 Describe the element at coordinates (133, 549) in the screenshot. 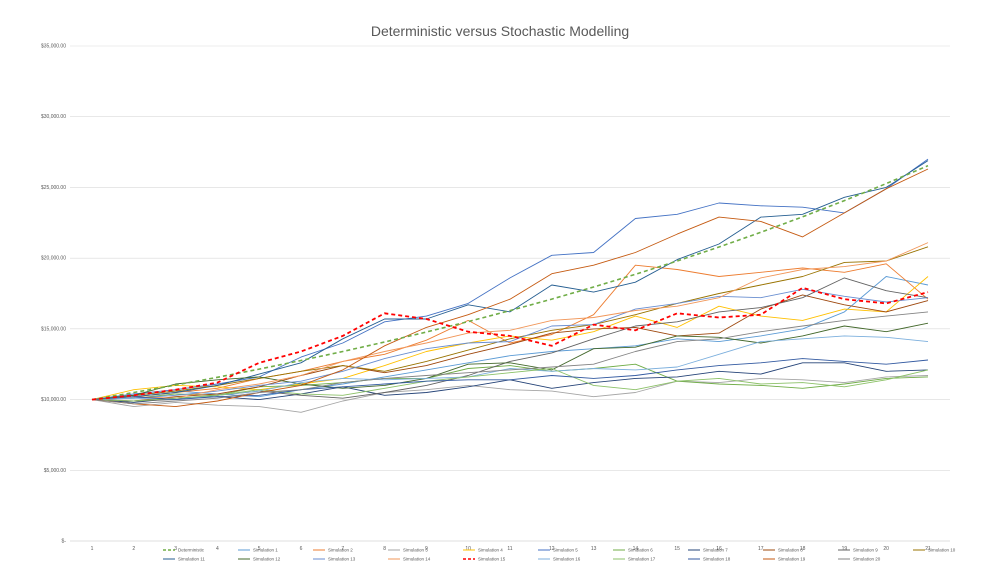

I see `x-tick-label: 2` at that location.